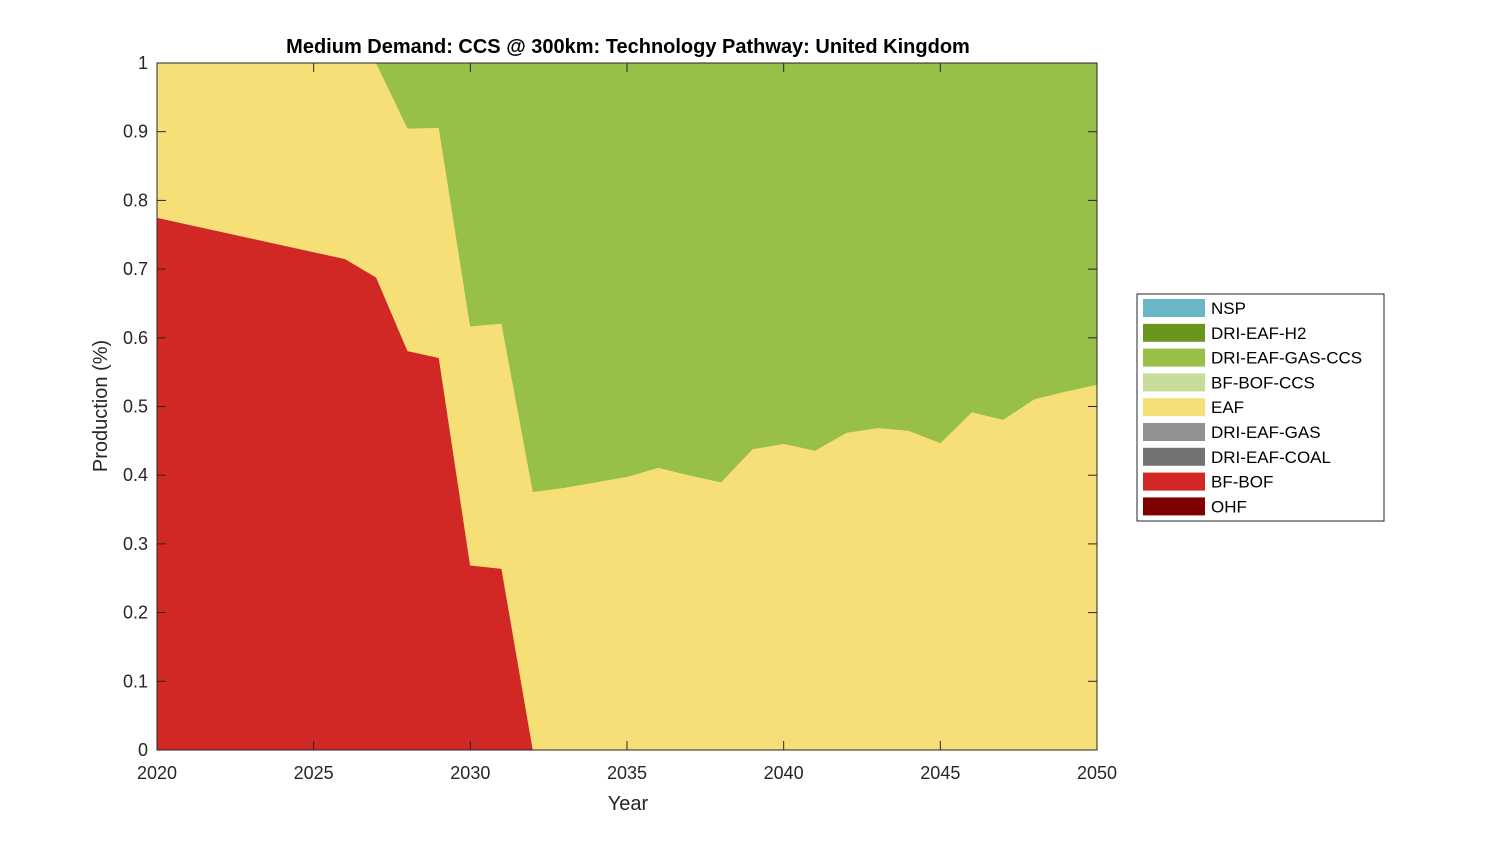  Describe the element at coordinates (1174, 308) in the screenshot. I see `legend-swatch-nsp` at that location.